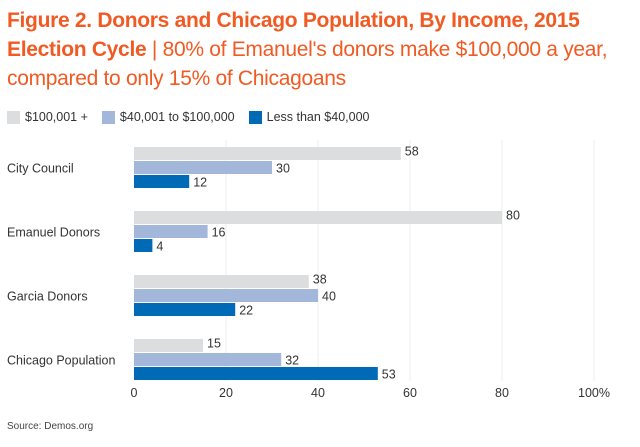  Describe the element at coordinates (389, 375) in the screenshot. I see `data-label: 53` at that location.